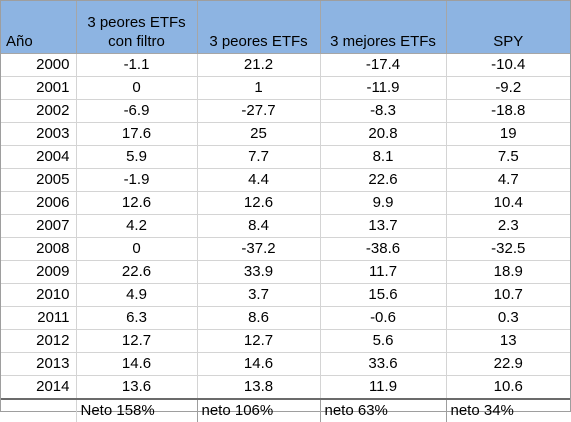 The image size is (571, 422). What do you see at coordinates (383, 157) in the screenshot?
I see `cell-best-etfs: 8.1` at bounding box center [383, 157].